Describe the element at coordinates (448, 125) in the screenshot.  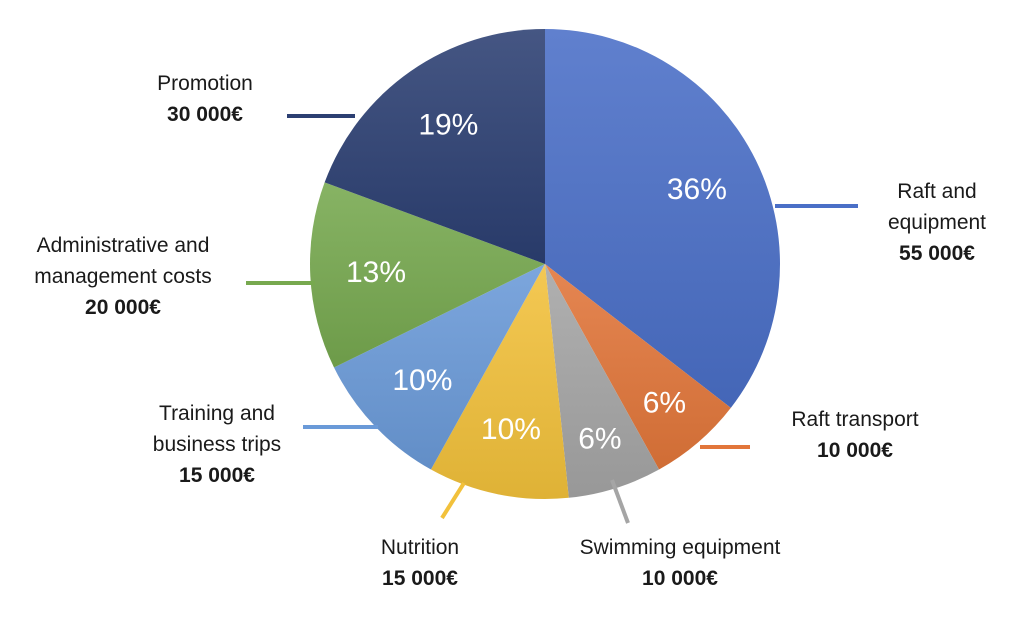
I see `percent-label-promotion: 19%` at that location.